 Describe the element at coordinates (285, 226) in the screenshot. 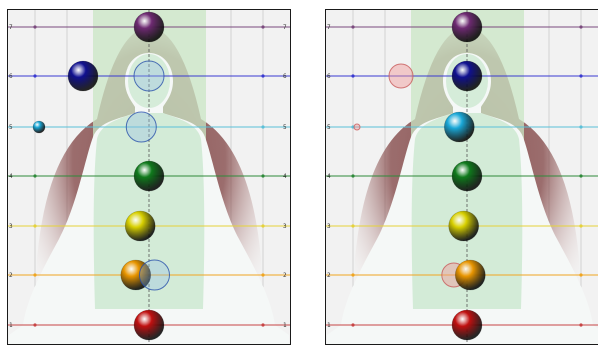

I see `level-label-right: 3` at that location.